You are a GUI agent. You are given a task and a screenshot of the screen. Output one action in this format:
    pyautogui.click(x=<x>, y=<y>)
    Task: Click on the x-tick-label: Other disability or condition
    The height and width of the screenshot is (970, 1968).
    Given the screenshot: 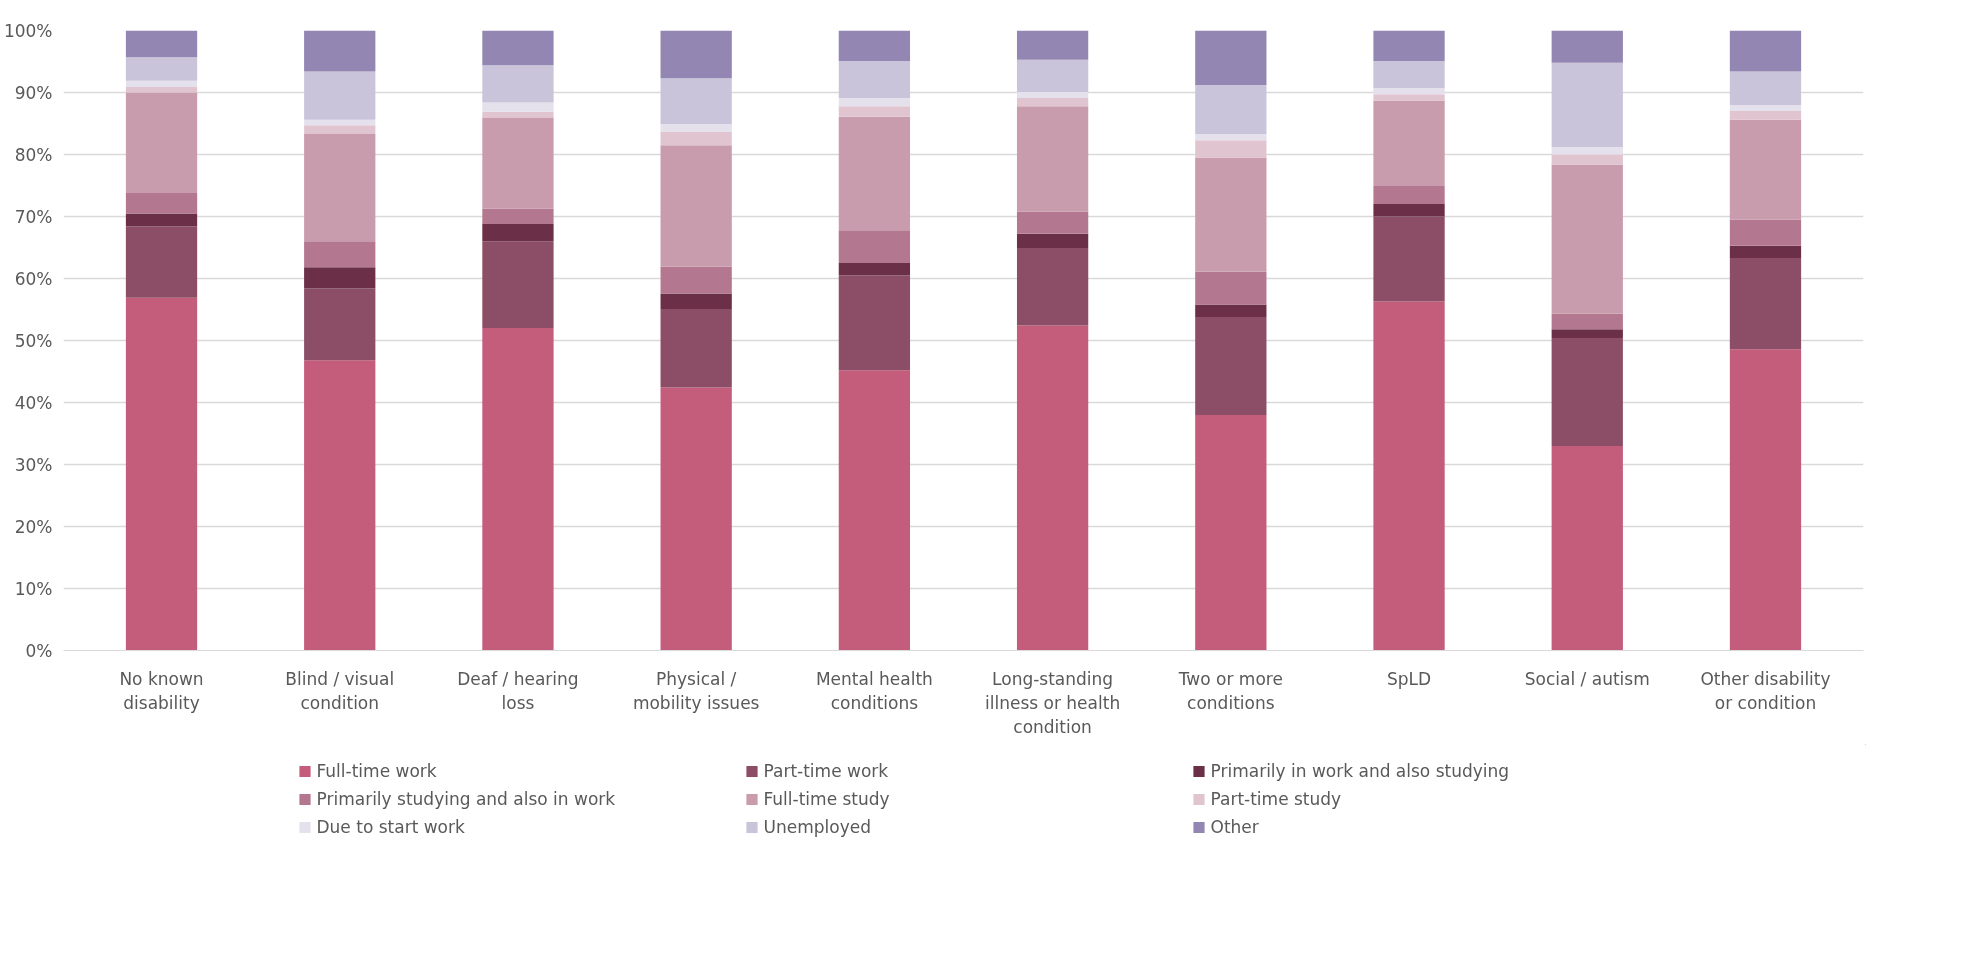 What is the action you would take?
    pyautogui.click(x=1765, y=690)
    